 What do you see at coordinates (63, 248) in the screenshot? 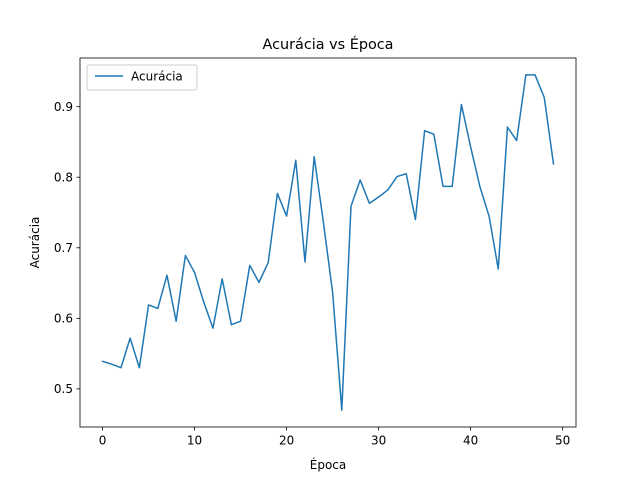
I see `y-tick-label: 0.7` at bounding box center [63, 248].